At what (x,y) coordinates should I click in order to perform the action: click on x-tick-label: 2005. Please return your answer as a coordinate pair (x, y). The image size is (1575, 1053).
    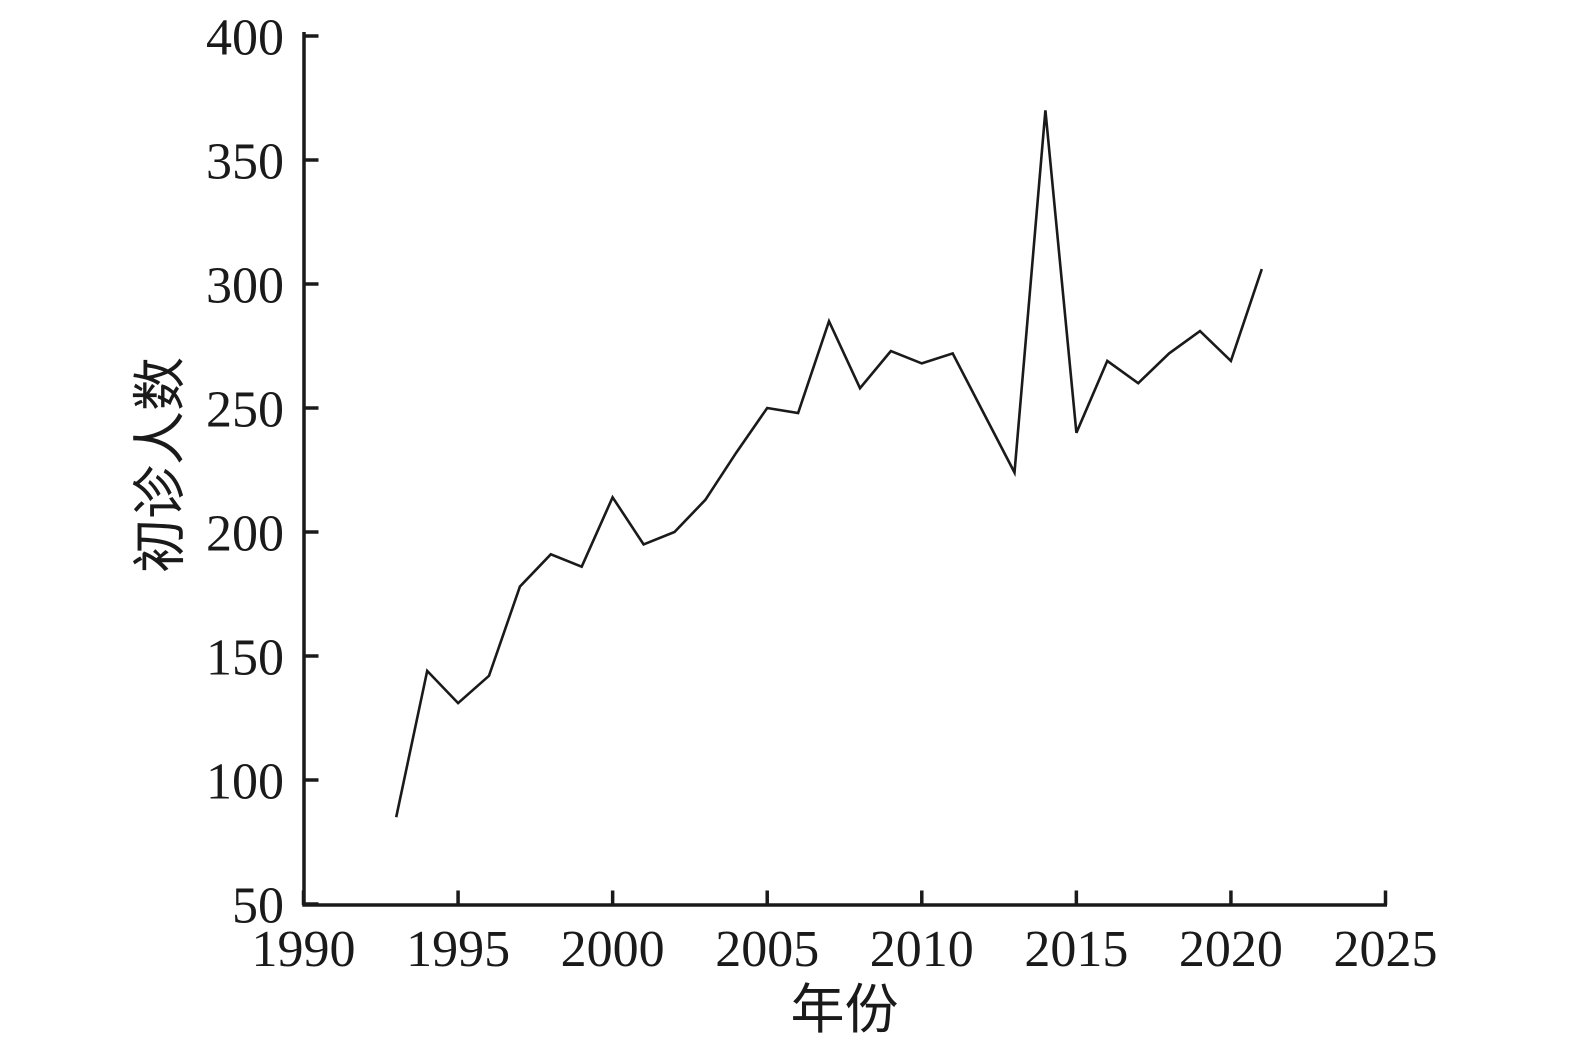
    Looking at the image, I should click on (767, 949).